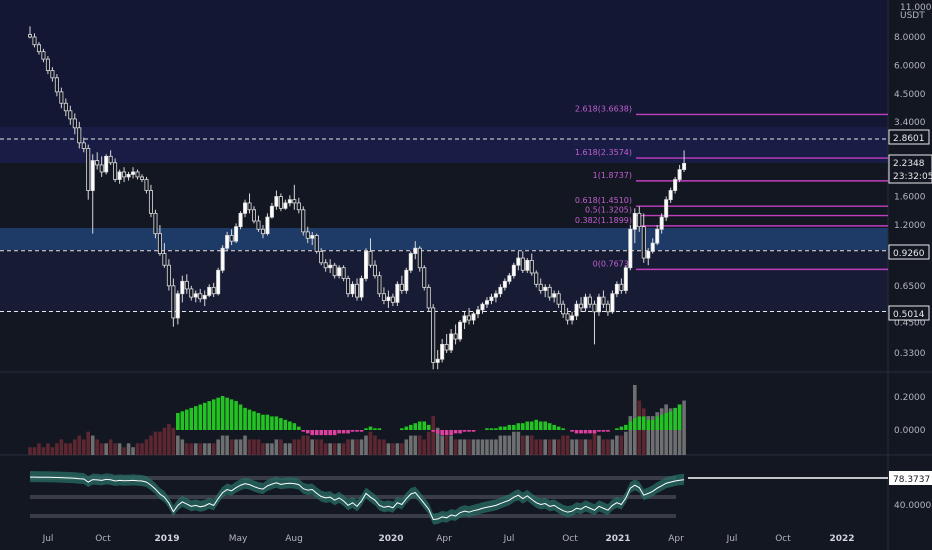  What do you see at coordinates (603, 200) in the screenshot?
I see `fib-label: 0.618(1.4510)` at bounding box center [603, 200].